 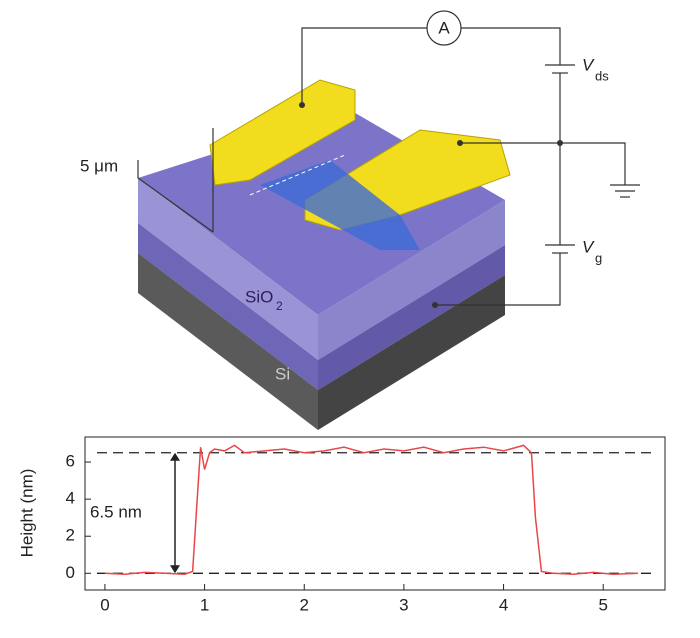 I want to click on x-tick-label: 3, so click(x=403, y=604).